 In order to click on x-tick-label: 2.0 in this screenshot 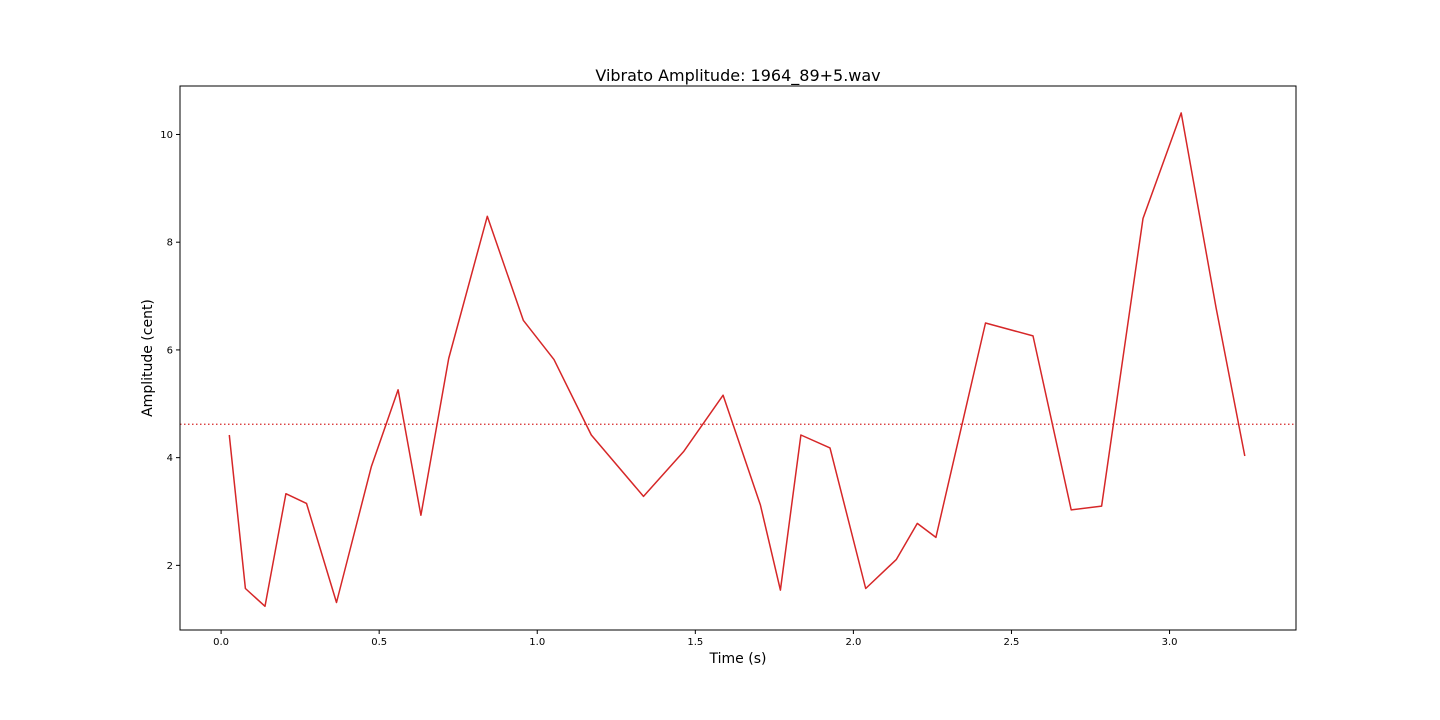, I will do `click(853, 642)`.